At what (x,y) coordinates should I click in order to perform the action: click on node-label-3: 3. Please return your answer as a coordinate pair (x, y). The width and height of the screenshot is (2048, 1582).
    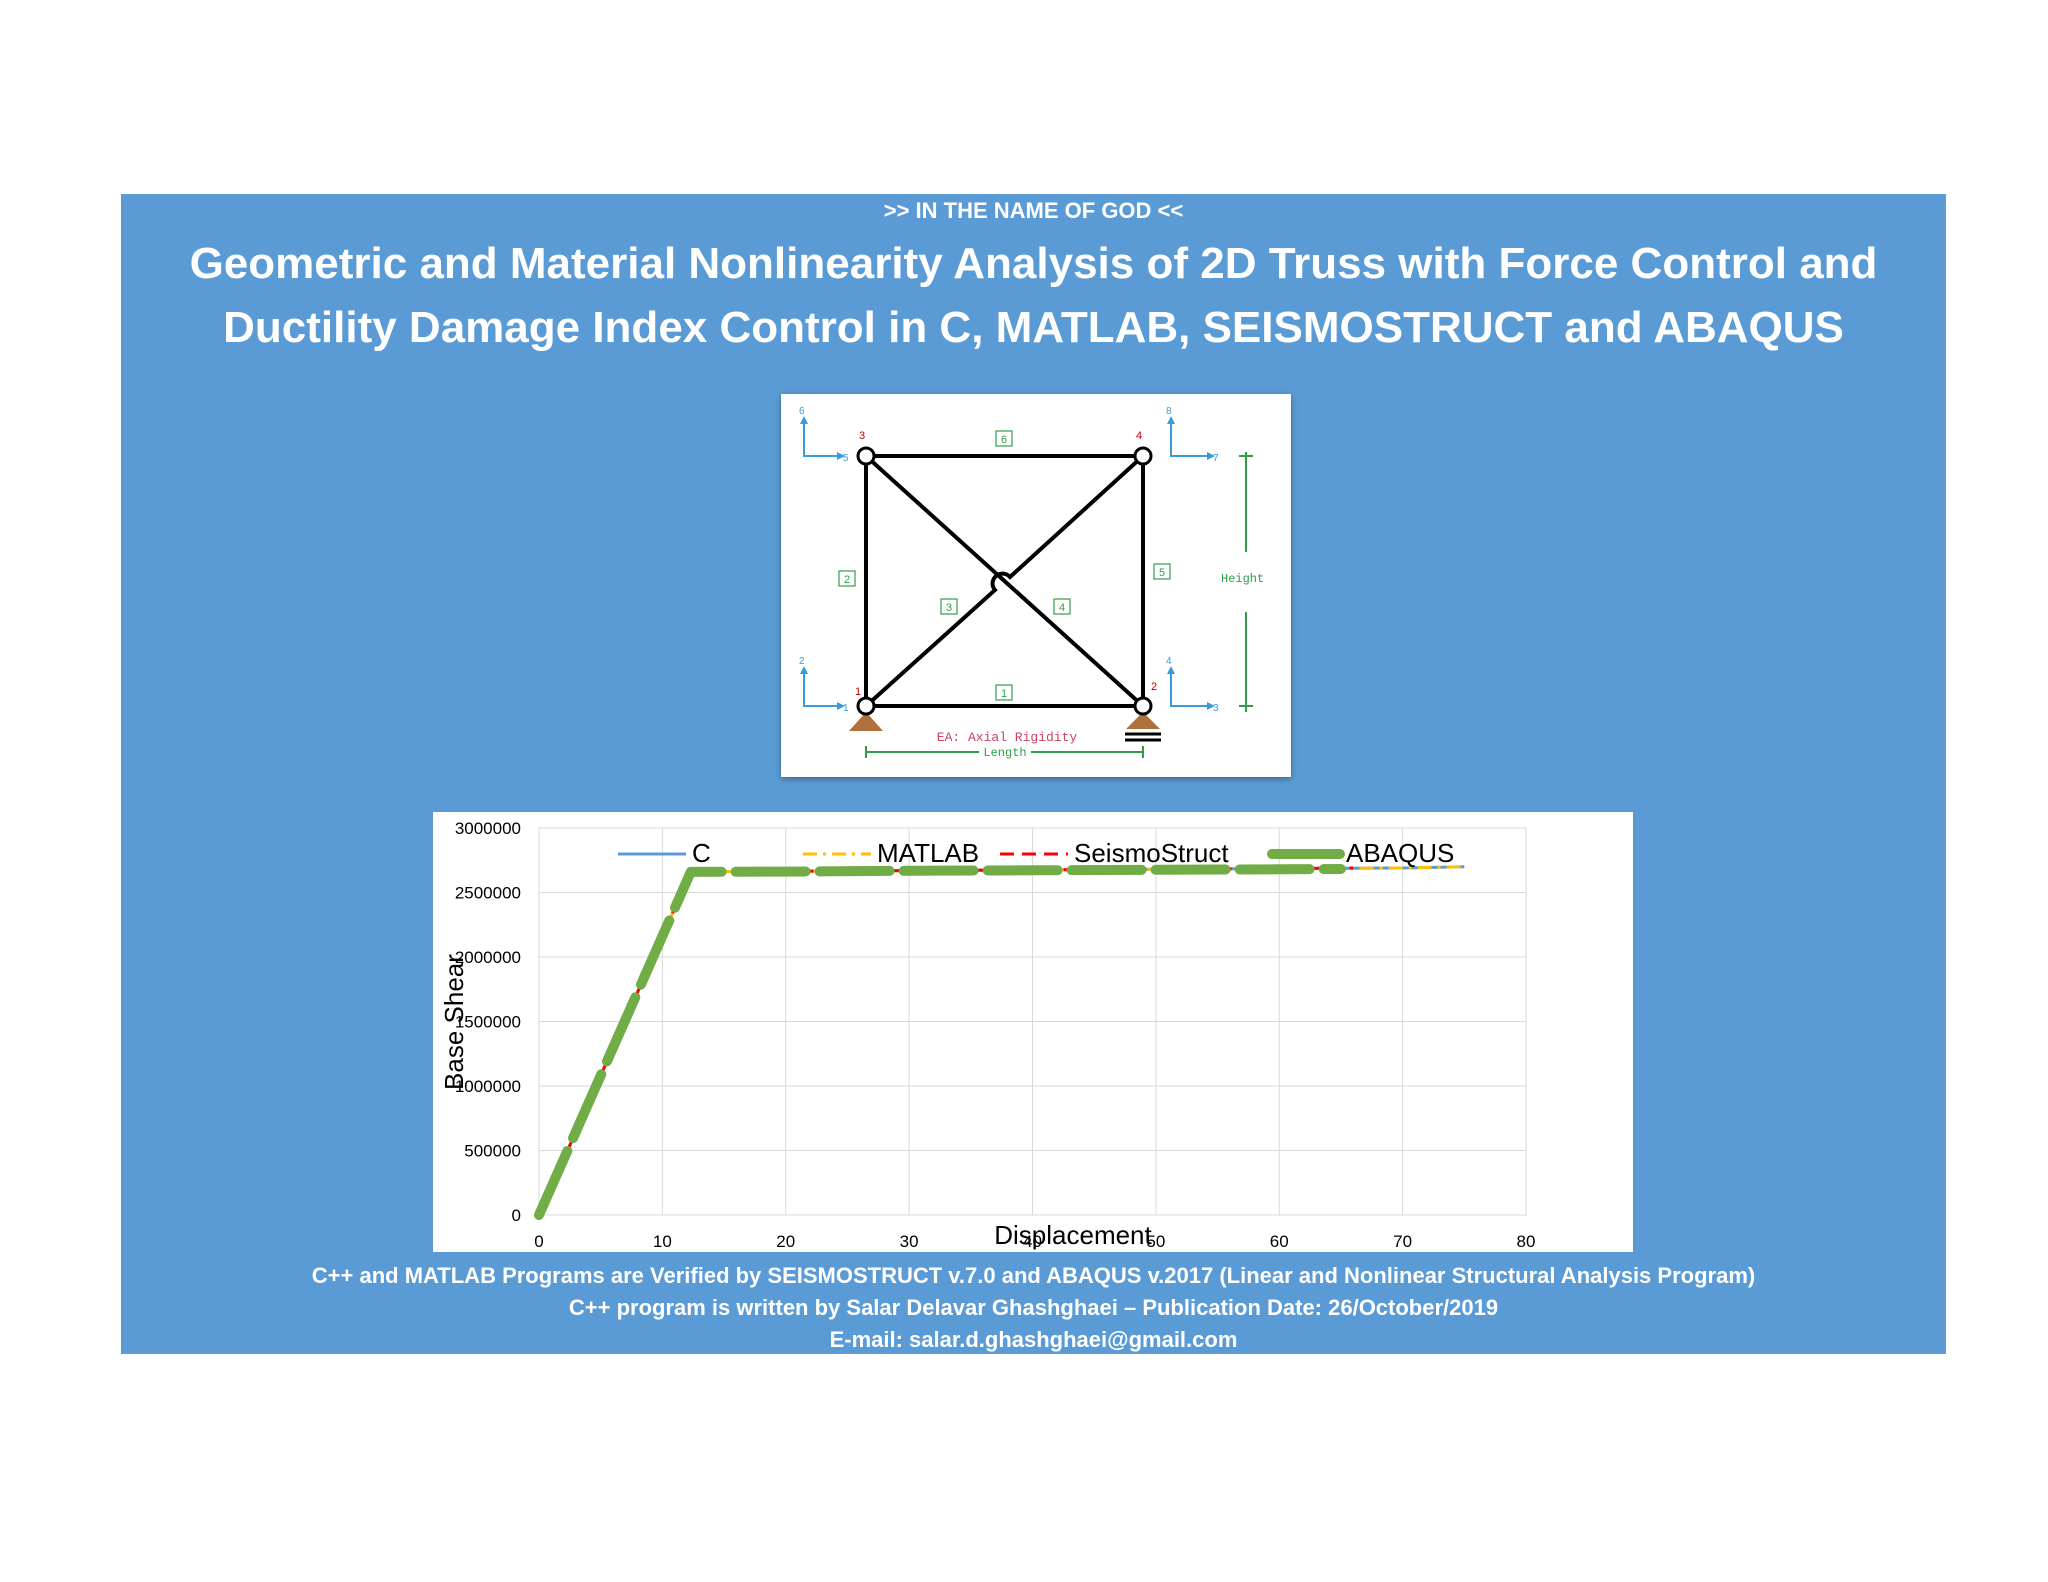
    Looking at the image, I should click on (862, 436).